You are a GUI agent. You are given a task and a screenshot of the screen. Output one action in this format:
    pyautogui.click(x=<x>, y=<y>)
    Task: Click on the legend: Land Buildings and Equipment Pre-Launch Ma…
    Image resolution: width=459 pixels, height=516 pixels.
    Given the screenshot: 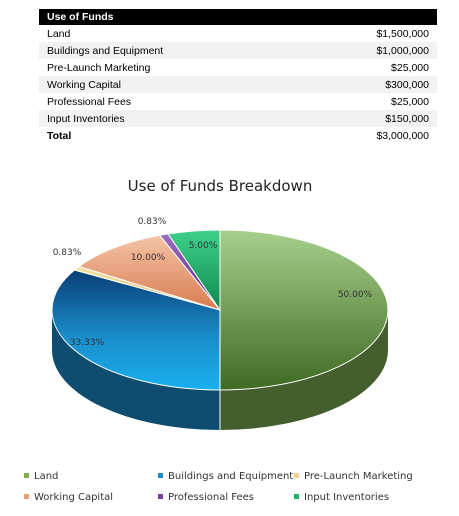 What is the action you would take?
    pyautogui.click(x=218, y=487)
    